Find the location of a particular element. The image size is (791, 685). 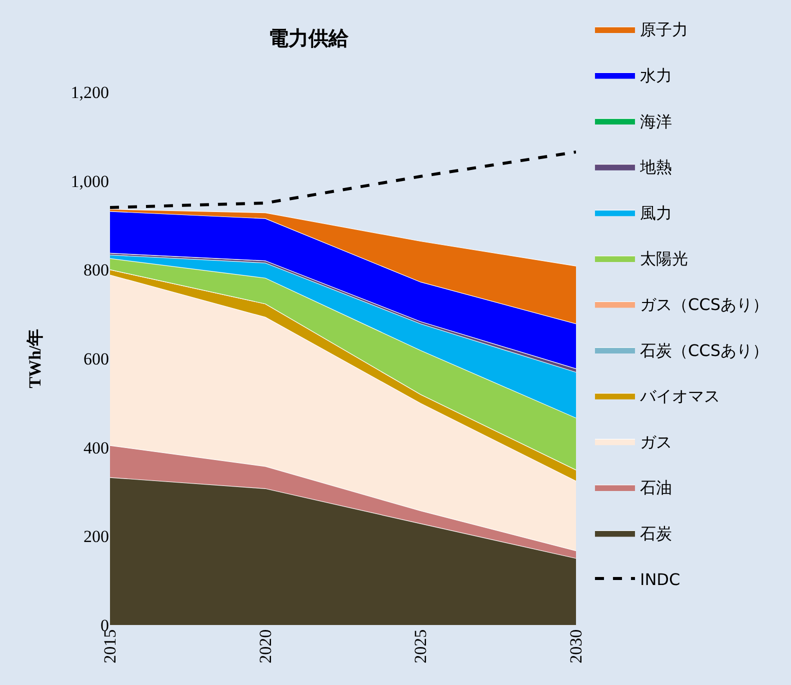

y-tick-label: 600 is located at coordinates (96, 358).